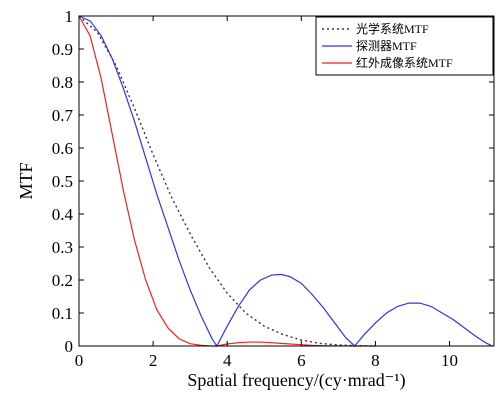 The width and height of the screenshot is (498, 394). I want to click on legend: 光学系统MTF 探测器MTF 红外成像系统MTF, so click(404, 46).